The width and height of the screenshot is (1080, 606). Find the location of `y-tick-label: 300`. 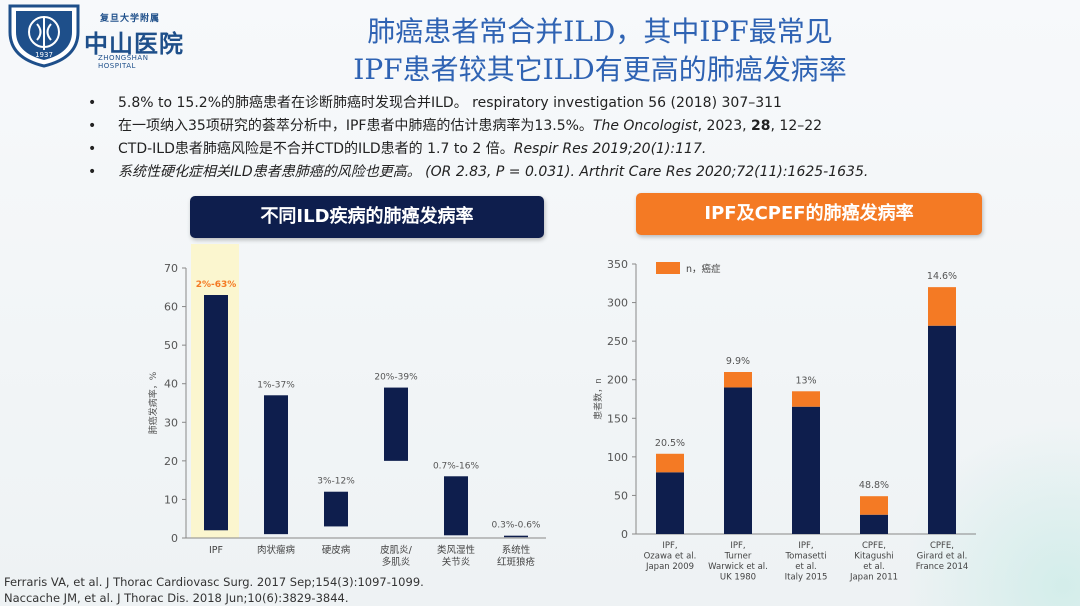

y-tick-label: 300 is located at coordinates (617, 303).